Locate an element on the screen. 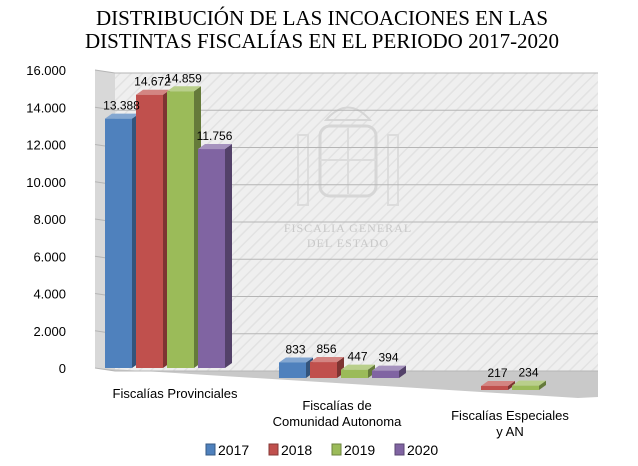 This screenshot has height=466, width=638. data-label-2017-2: 833 is located at coordinates (295, 349).